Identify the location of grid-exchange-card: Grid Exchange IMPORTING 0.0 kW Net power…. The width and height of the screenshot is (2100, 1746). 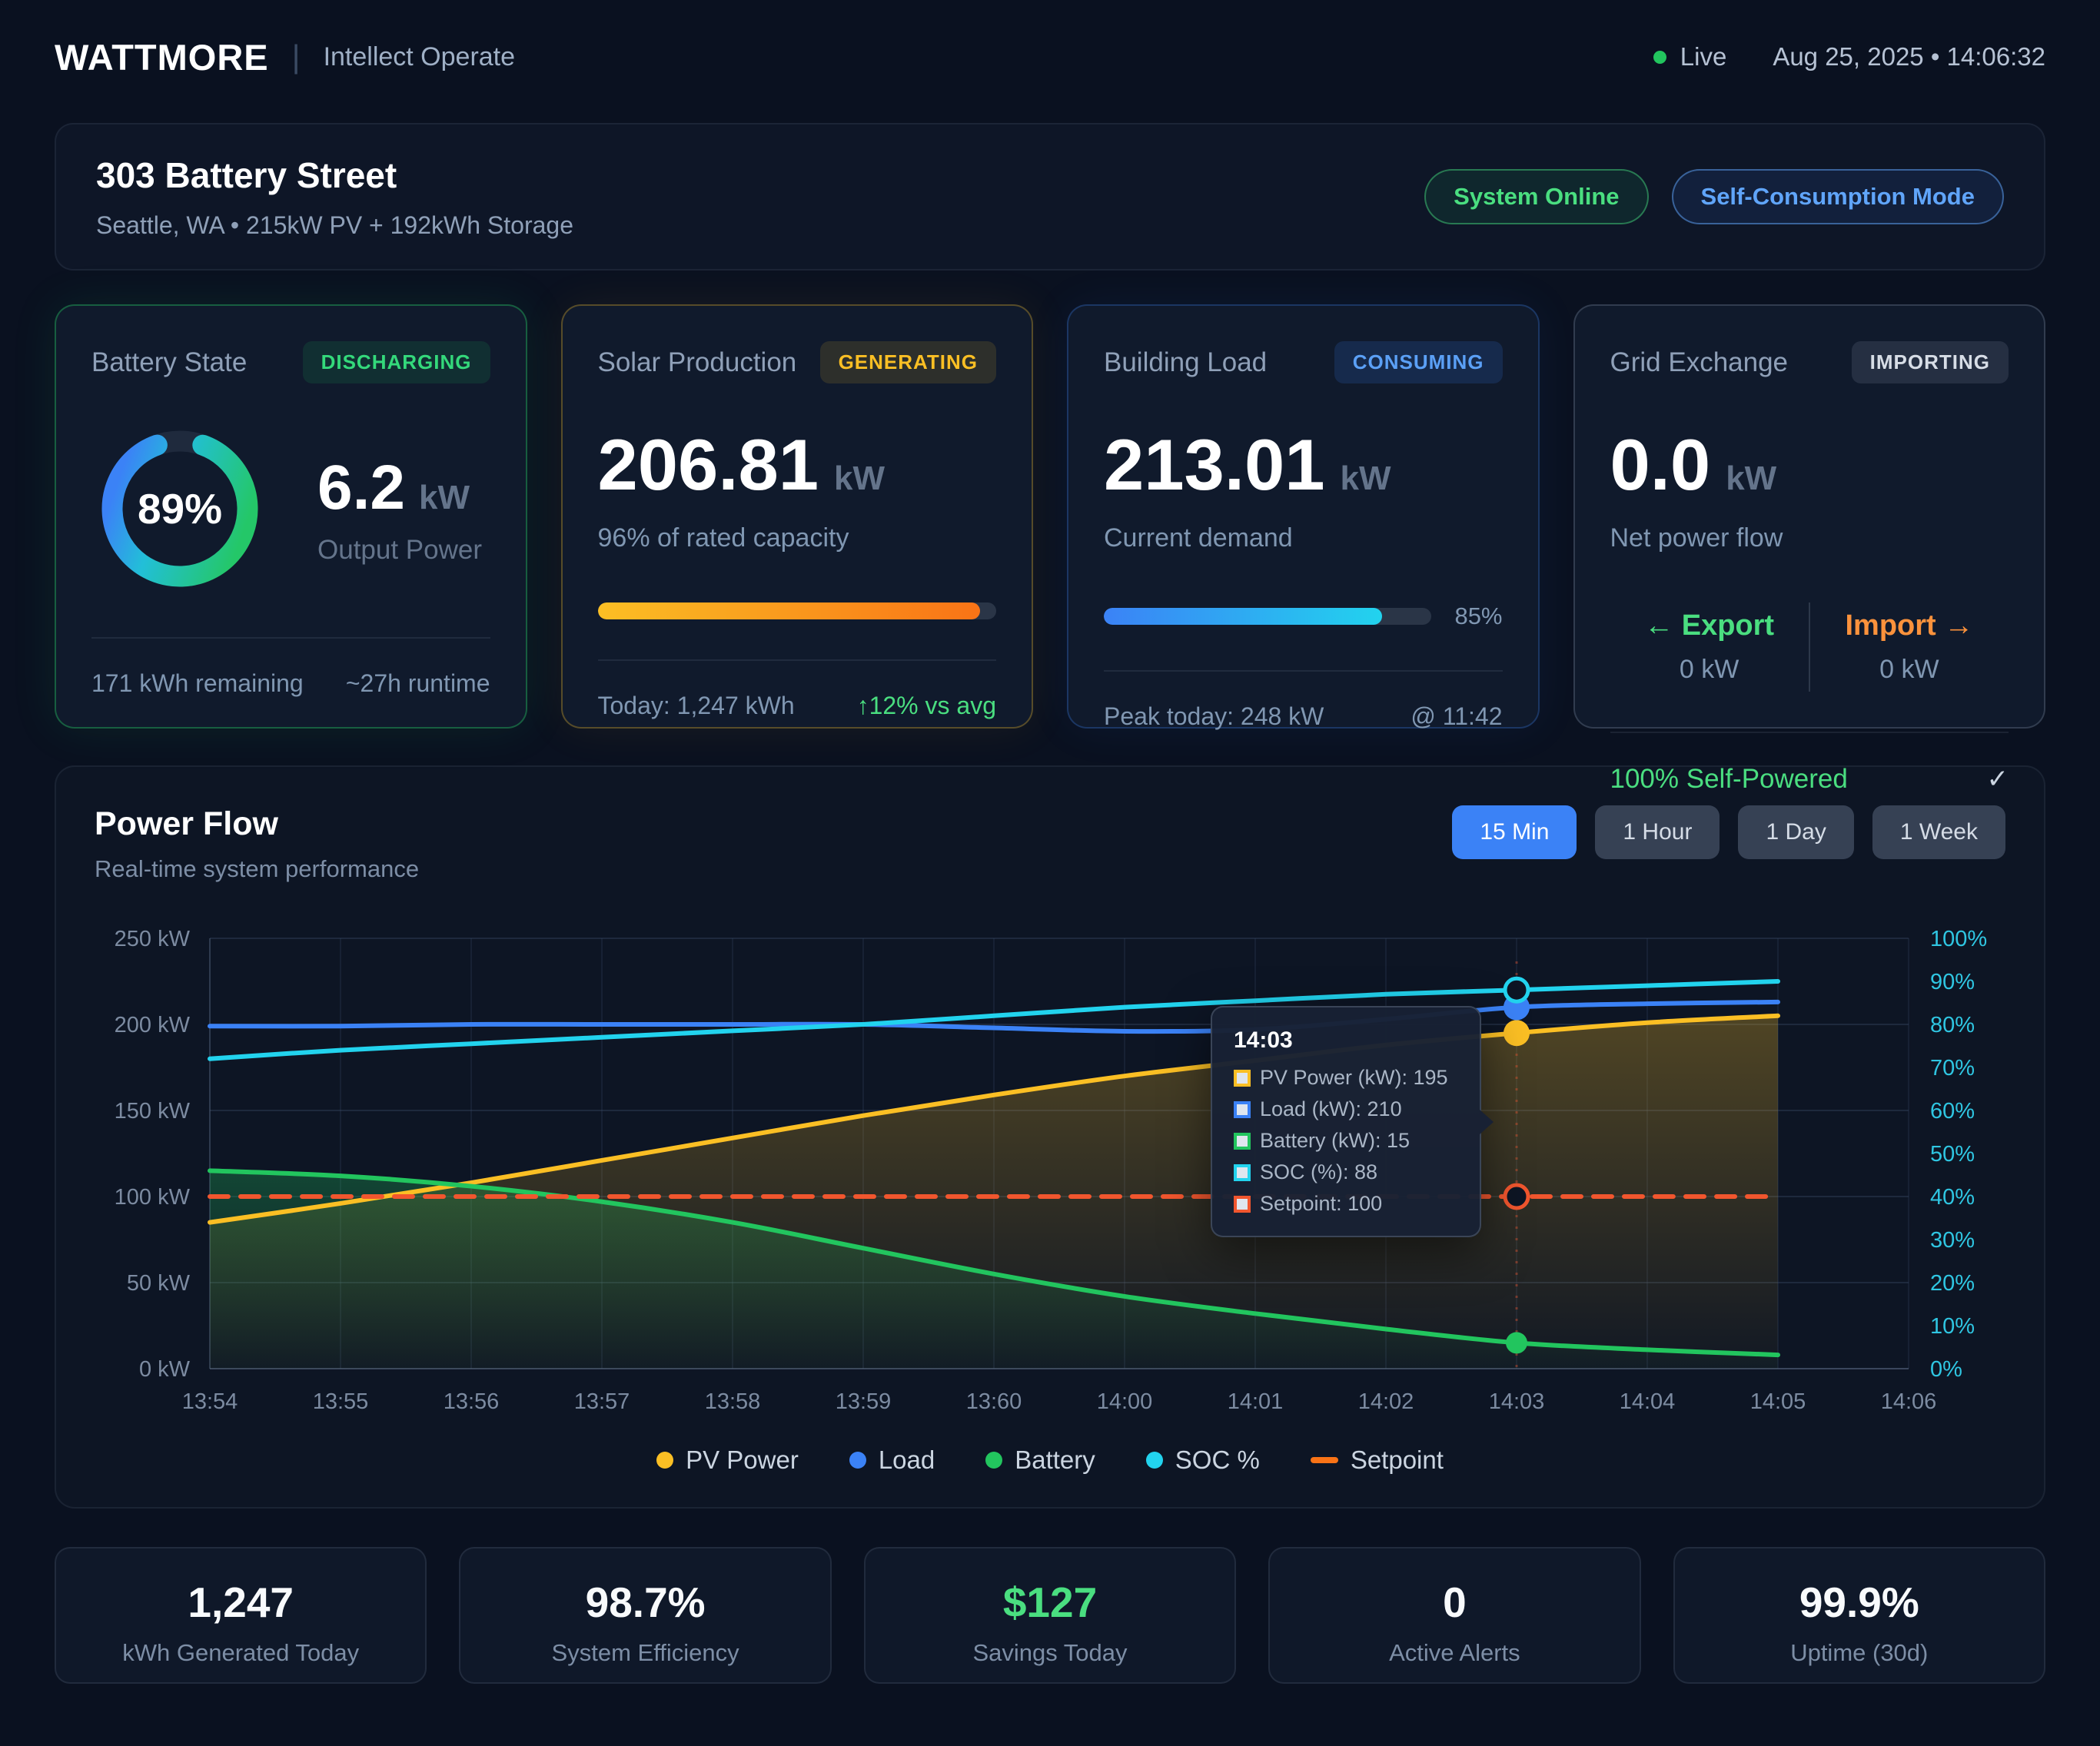
(1809, 549).